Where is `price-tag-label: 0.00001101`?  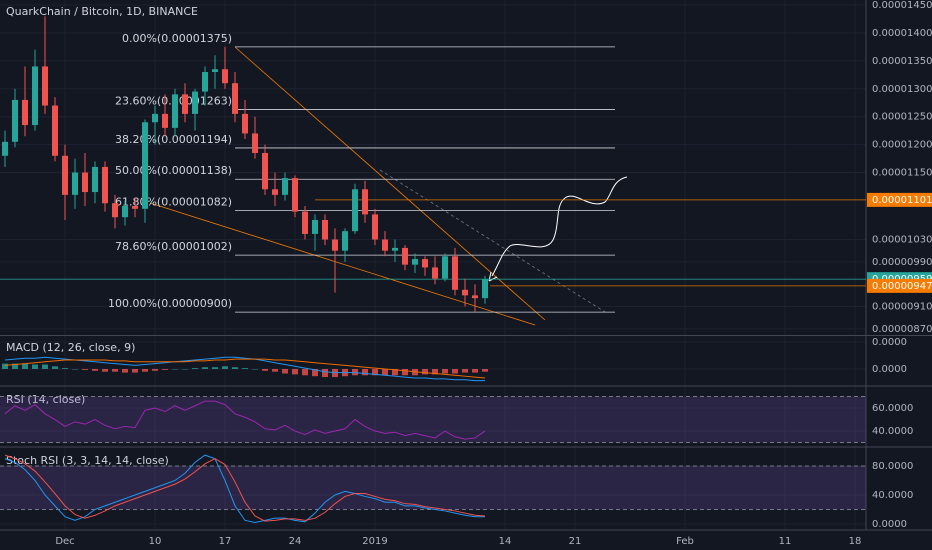
price-tag-label: 0.00001101 is located at coordinates (902, 200).